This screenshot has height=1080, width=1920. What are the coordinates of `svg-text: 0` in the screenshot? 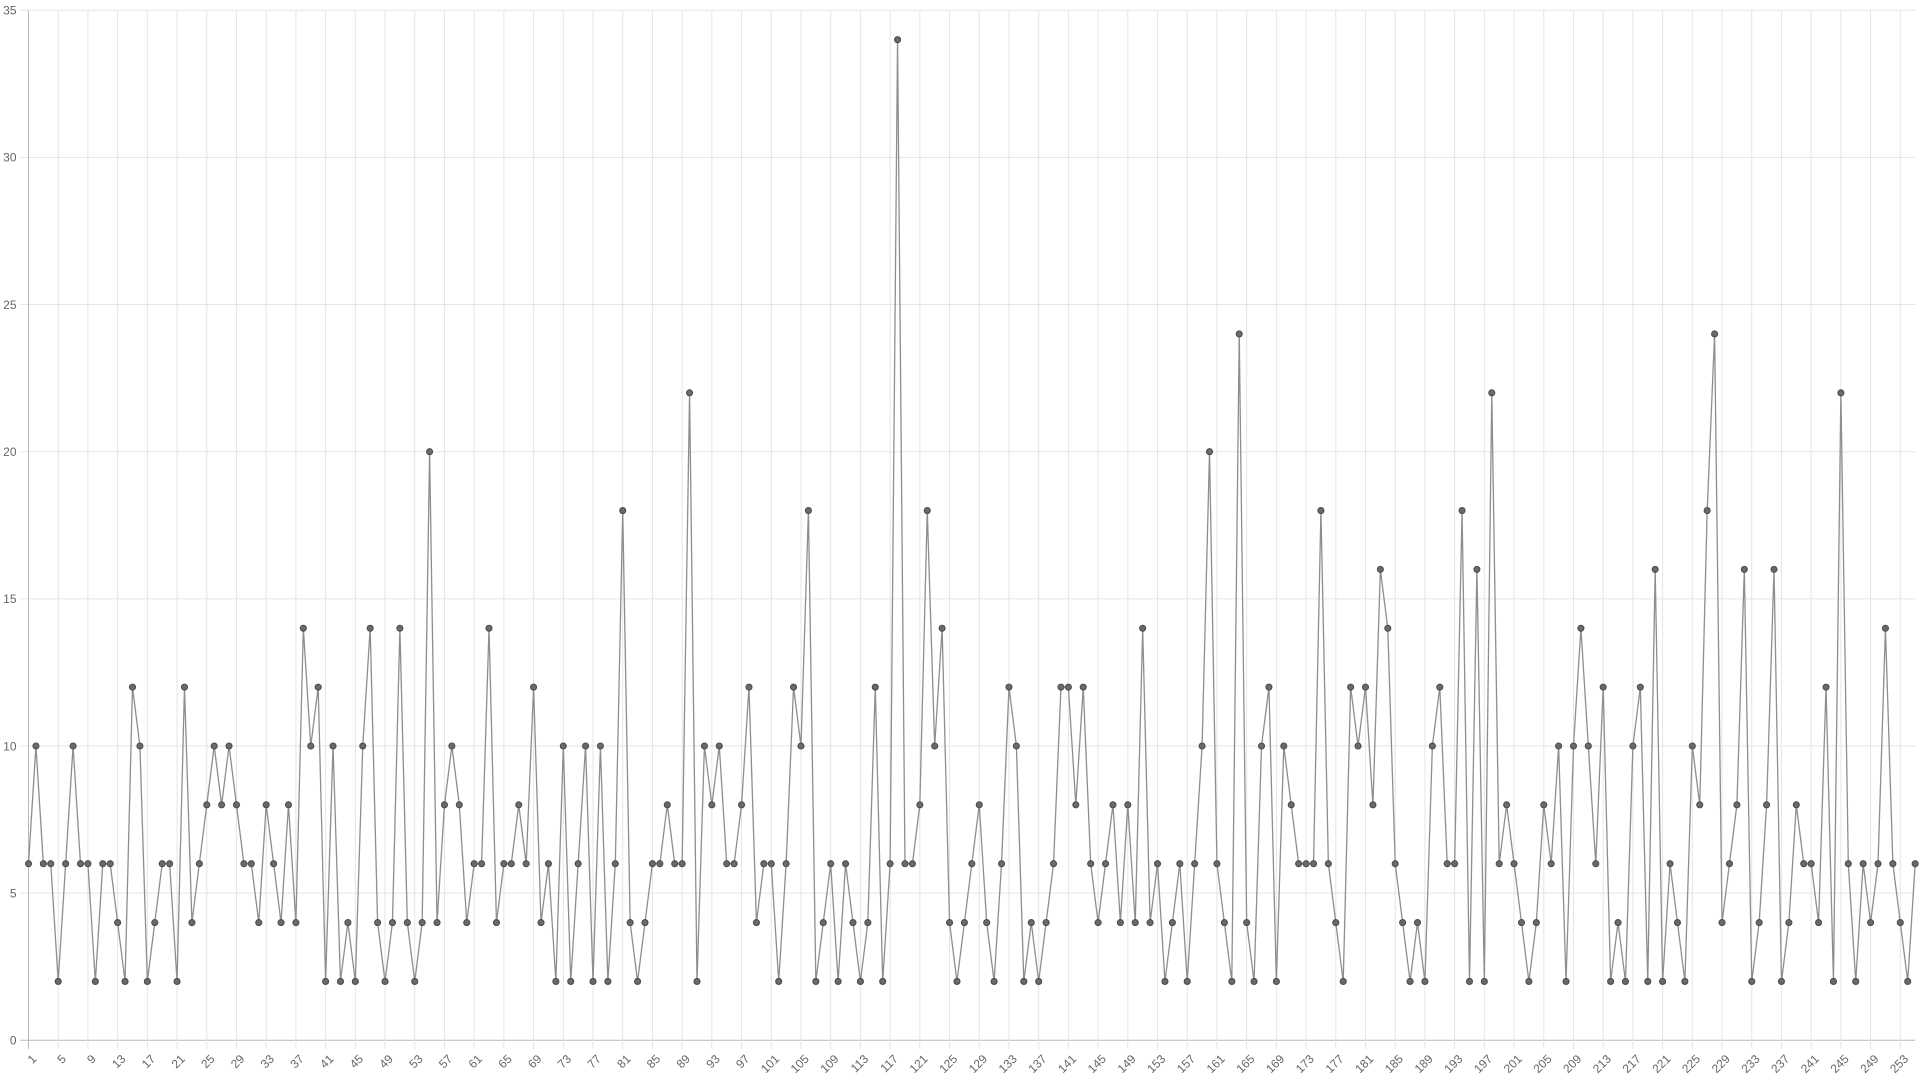 It's located at (13, 1041).